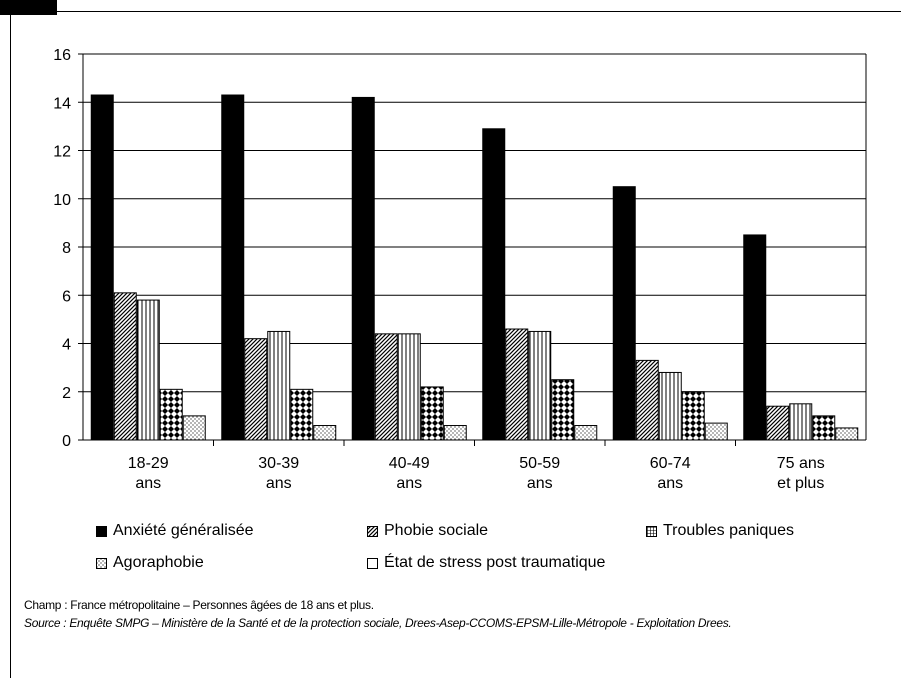 The height and width of the screenshot is (678, 901). I want to click on legend-item-troubles-paniques: Troubles paniques, so click(720, 531).